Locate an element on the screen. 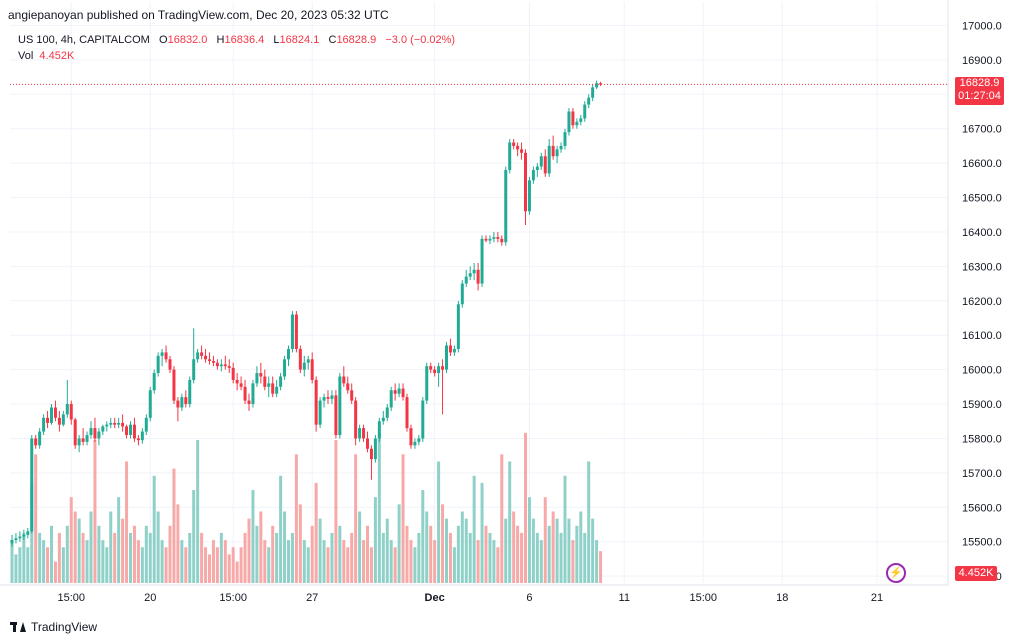 This screenshot has width=1024, height=643. x-tick-label: 21 is located at coordinates (877, 598).